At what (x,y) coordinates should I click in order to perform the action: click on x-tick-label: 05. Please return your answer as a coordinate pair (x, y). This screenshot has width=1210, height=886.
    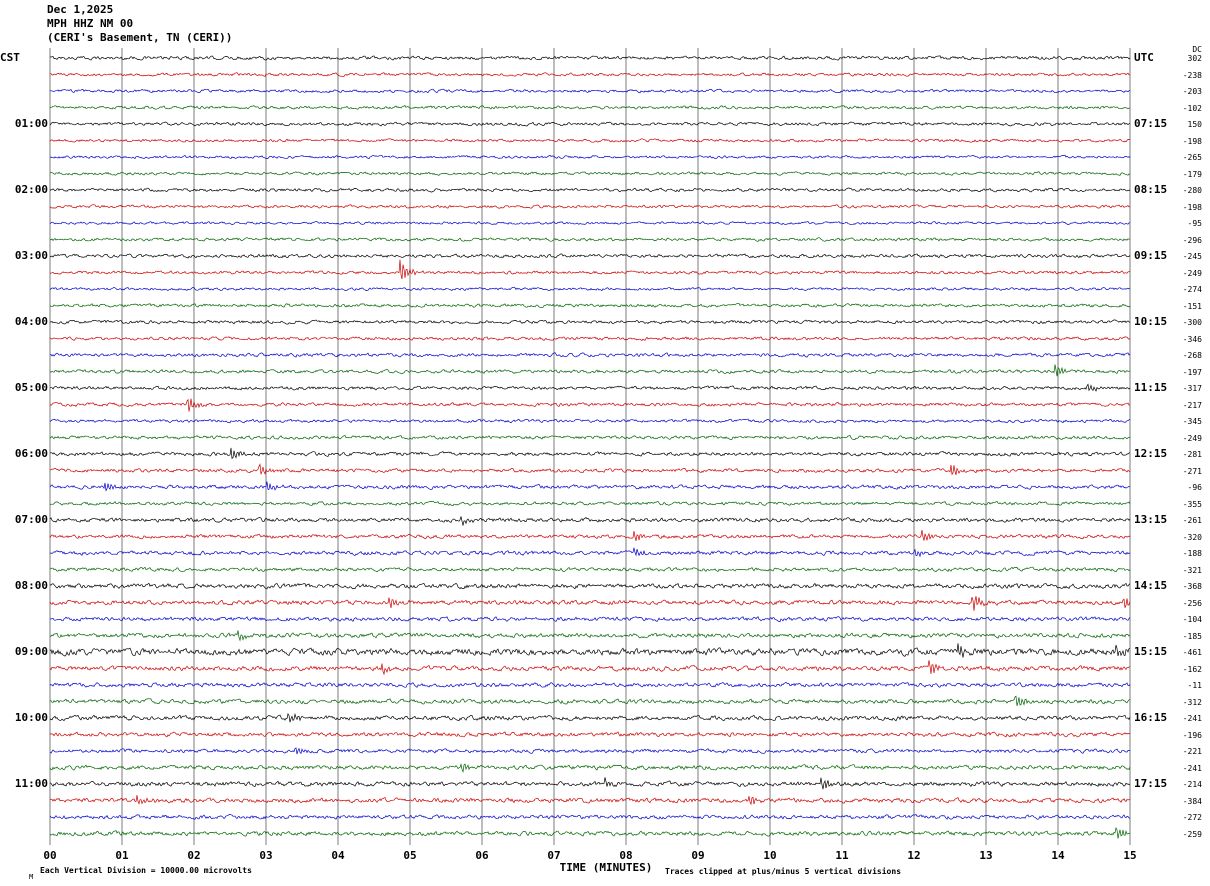
    Looking at the image, I should click on (410, 855).